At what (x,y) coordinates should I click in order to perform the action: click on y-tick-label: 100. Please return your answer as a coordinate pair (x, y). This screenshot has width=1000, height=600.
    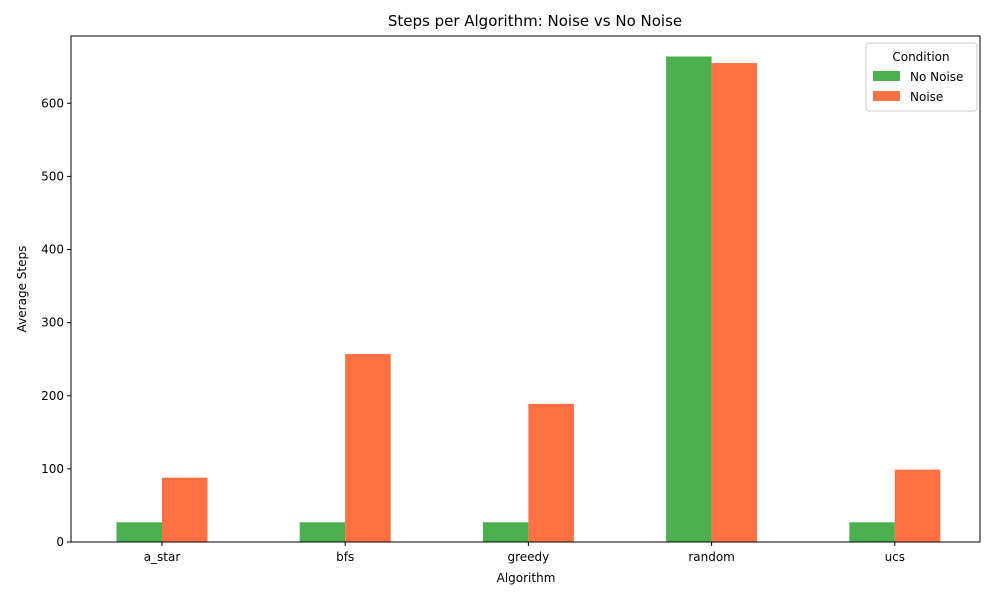
    Looking at the image, I should click on (52, 469).